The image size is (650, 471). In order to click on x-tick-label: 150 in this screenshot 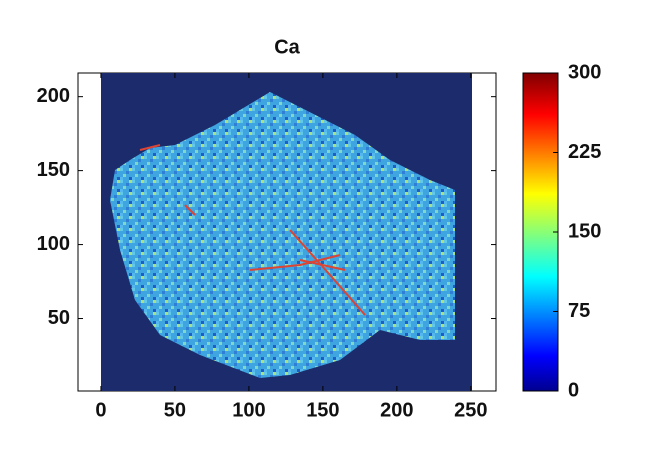, I will do `click(322, 410)`.